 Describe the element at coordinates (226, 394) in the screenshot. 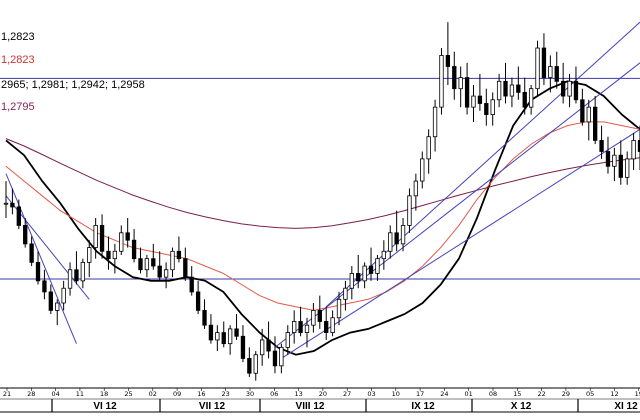

I see `x-tick-label: 23` at that location.